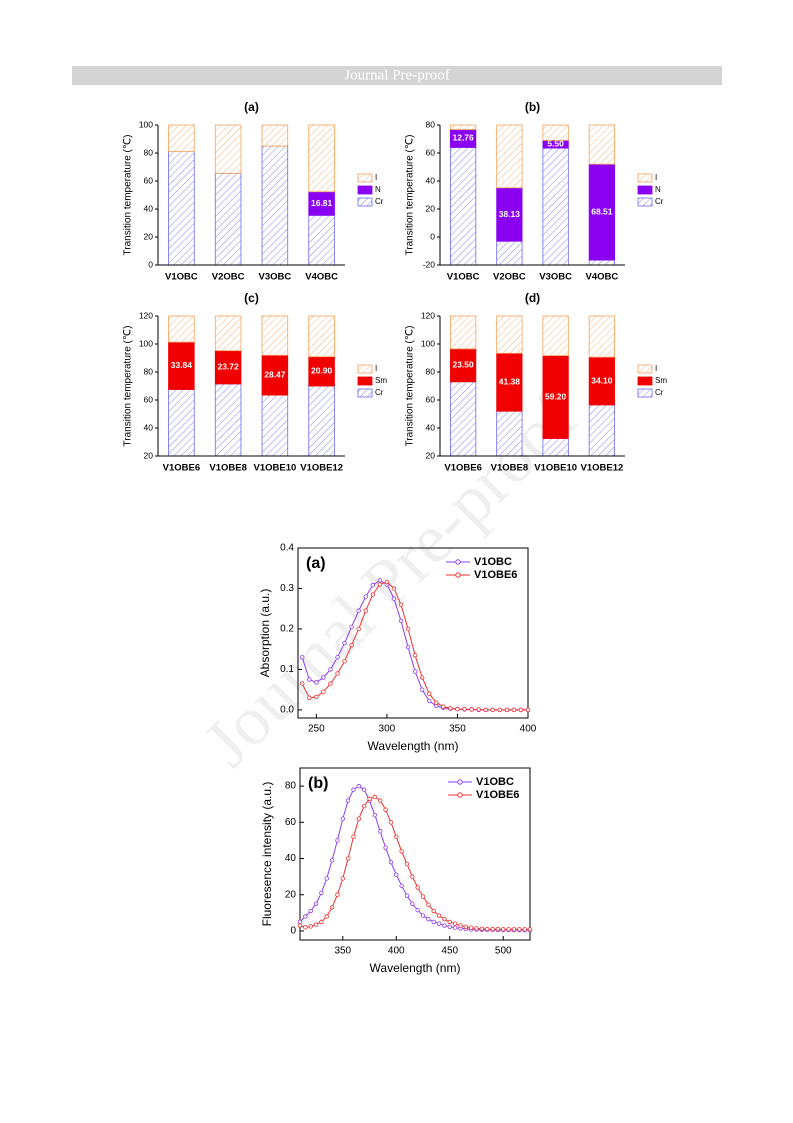  Describe the element at coordinates (414, 858) in the screenshot. I see `series-line` at that location.